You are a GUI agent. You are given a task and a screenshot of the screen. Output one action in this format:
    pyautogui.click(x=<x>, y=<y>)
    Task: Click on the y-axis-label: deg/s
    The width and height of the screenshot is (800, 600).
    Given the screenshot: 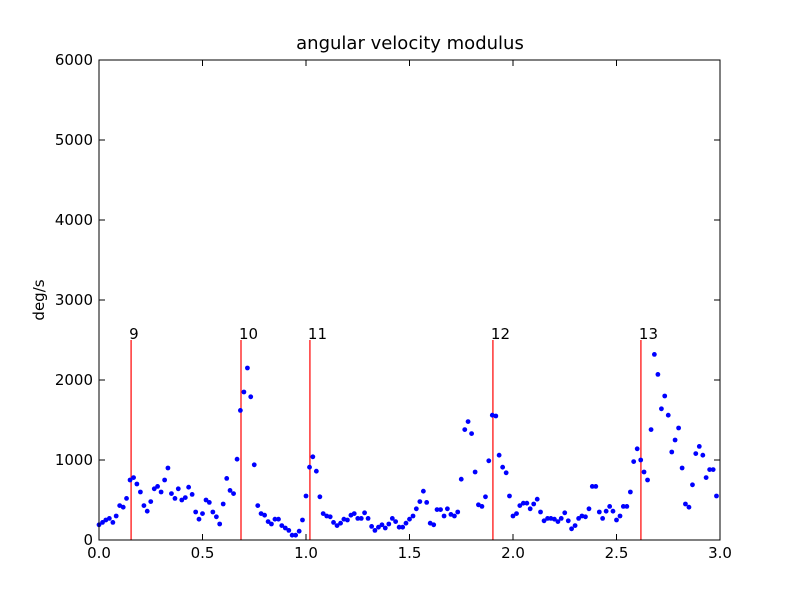 What is the action you would take?
    pyautogui.click(x=39, y=299)
    